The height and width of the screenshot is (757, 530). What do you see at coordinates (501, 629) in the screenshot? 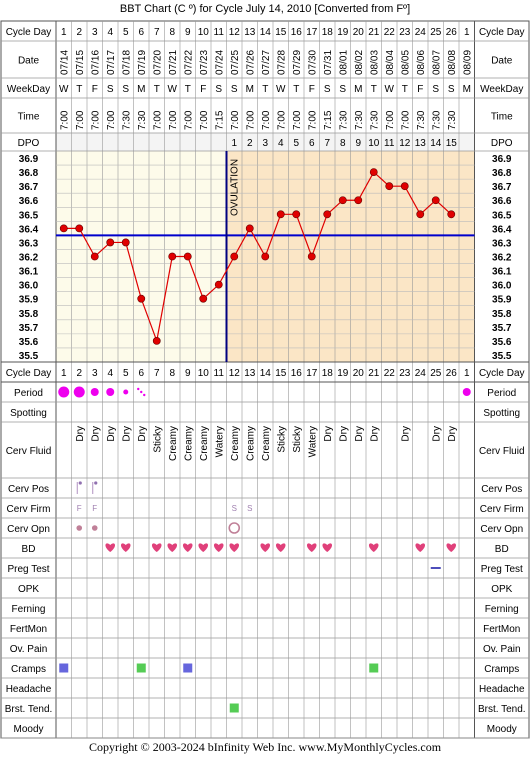
I see `row-label-fertmon-right: FertMon` at bounding box center [501, 629].